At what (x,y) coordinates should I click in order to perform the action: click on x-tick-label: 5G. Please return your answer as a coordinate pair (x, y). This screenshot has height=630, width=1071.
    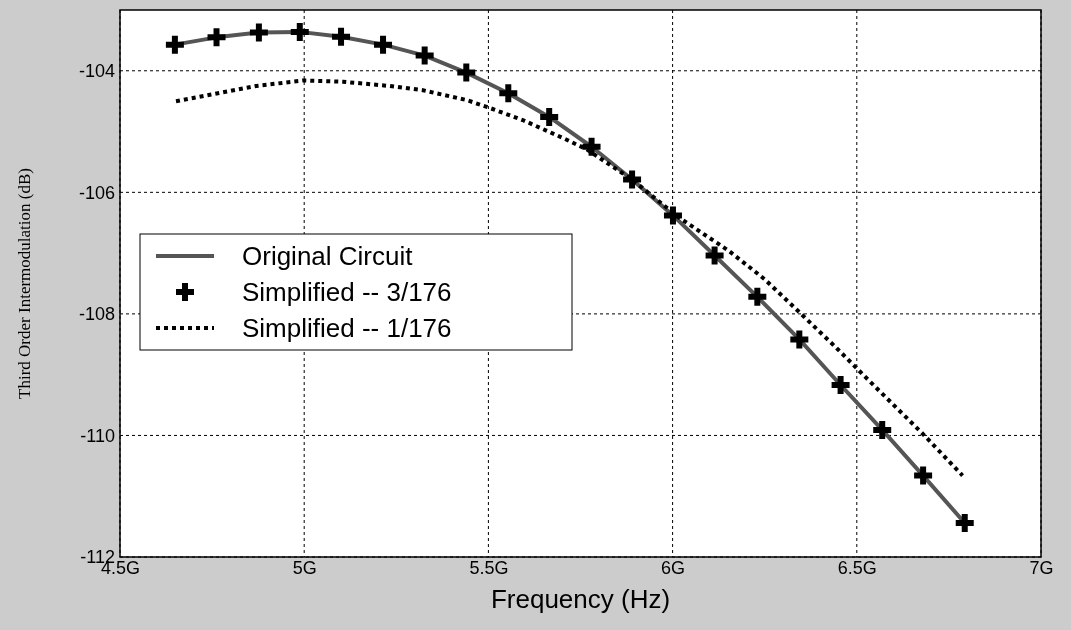
    Looking at the image, I should click on (304, 567).